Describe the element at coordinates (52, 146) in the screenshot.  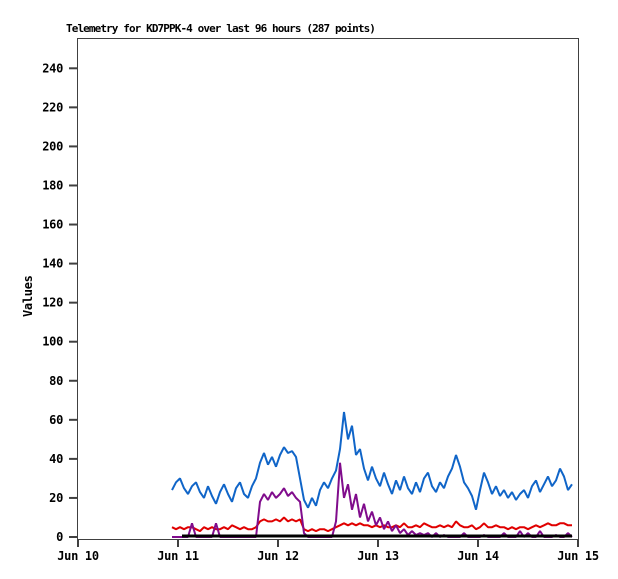
I see `y-tick-label: 200` at that location.